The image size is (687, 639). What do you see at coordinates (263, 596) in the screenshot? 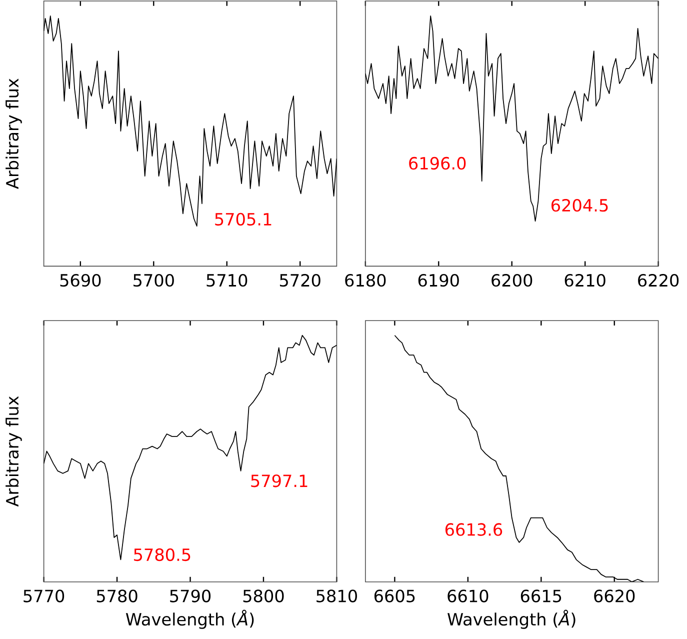
I see `x-tick-label: 5800` at bounding box center [263, 596].